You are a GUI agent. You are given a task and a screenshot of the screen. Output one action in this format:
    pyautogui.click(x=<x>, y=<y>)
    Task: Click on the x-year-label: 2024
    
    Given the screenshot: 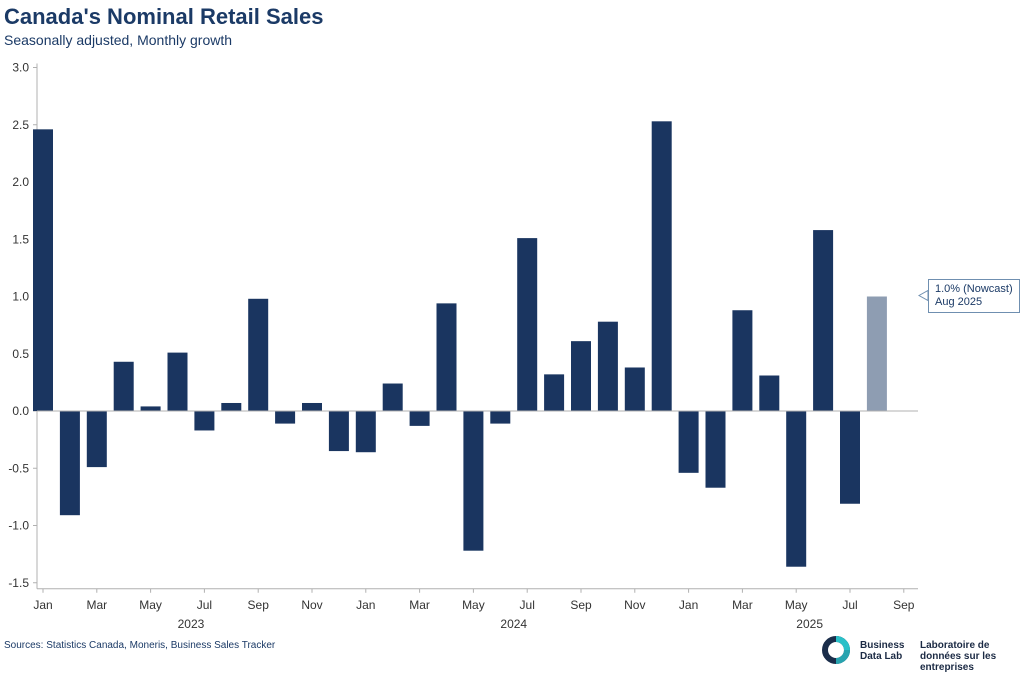 What is the action you would take?
    pyautogui.click(x=513, y=624)
    